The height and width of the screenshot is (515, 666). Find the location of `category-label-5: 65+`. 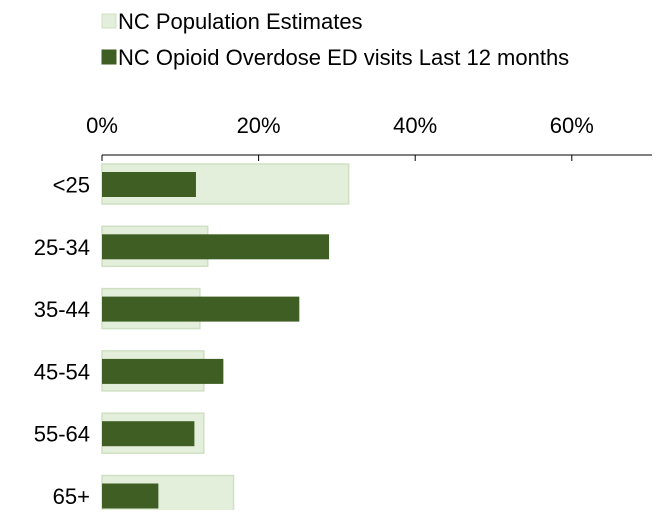

category-label-5: 65+ is located at coordinates (71, 496).